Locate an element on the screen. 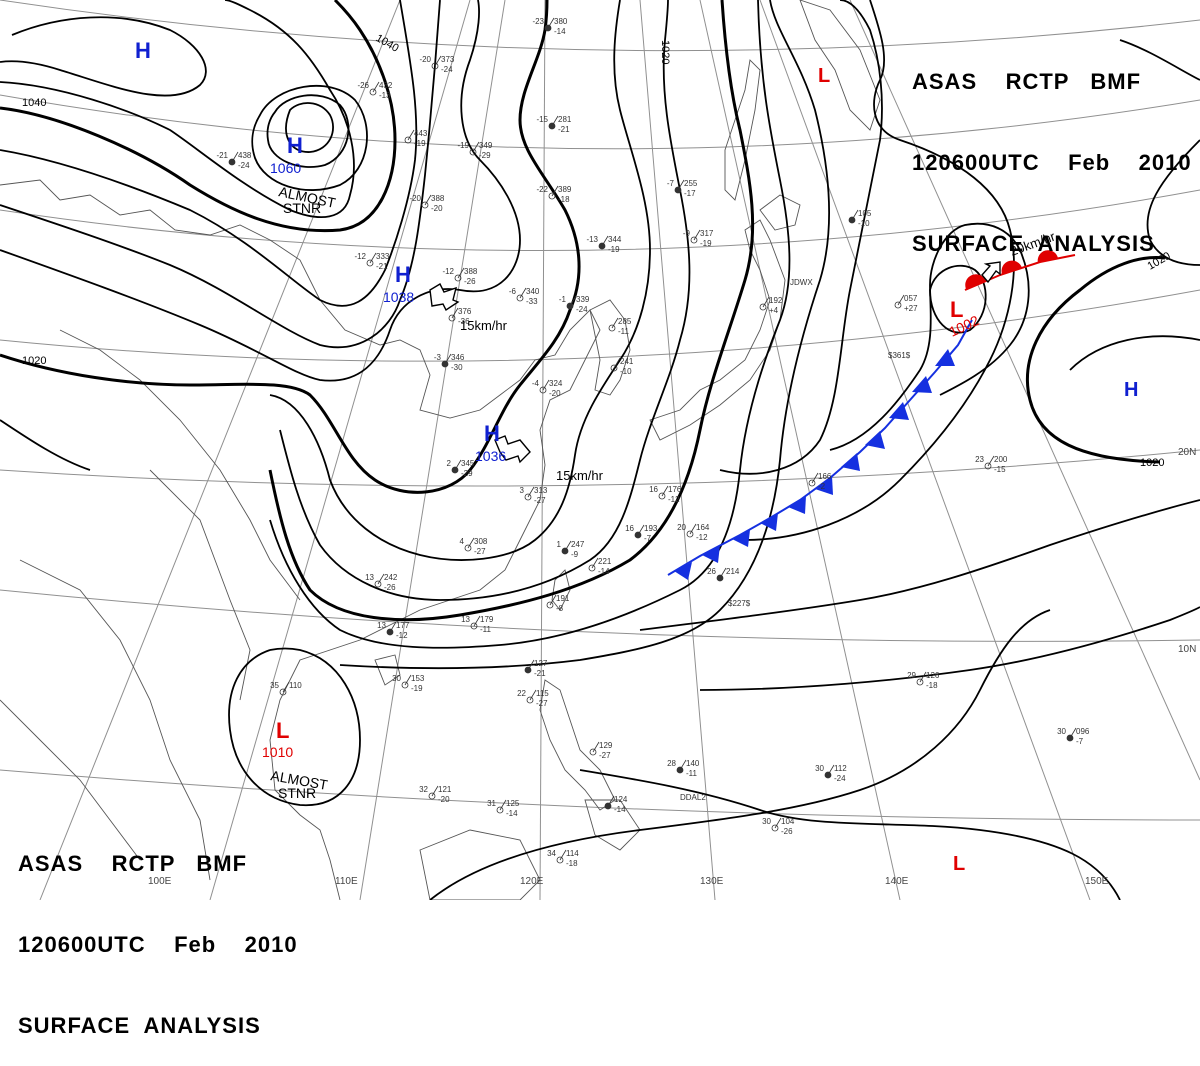 The image size is (1200, 1066). korea-coast is located at coordinates (610, 347).